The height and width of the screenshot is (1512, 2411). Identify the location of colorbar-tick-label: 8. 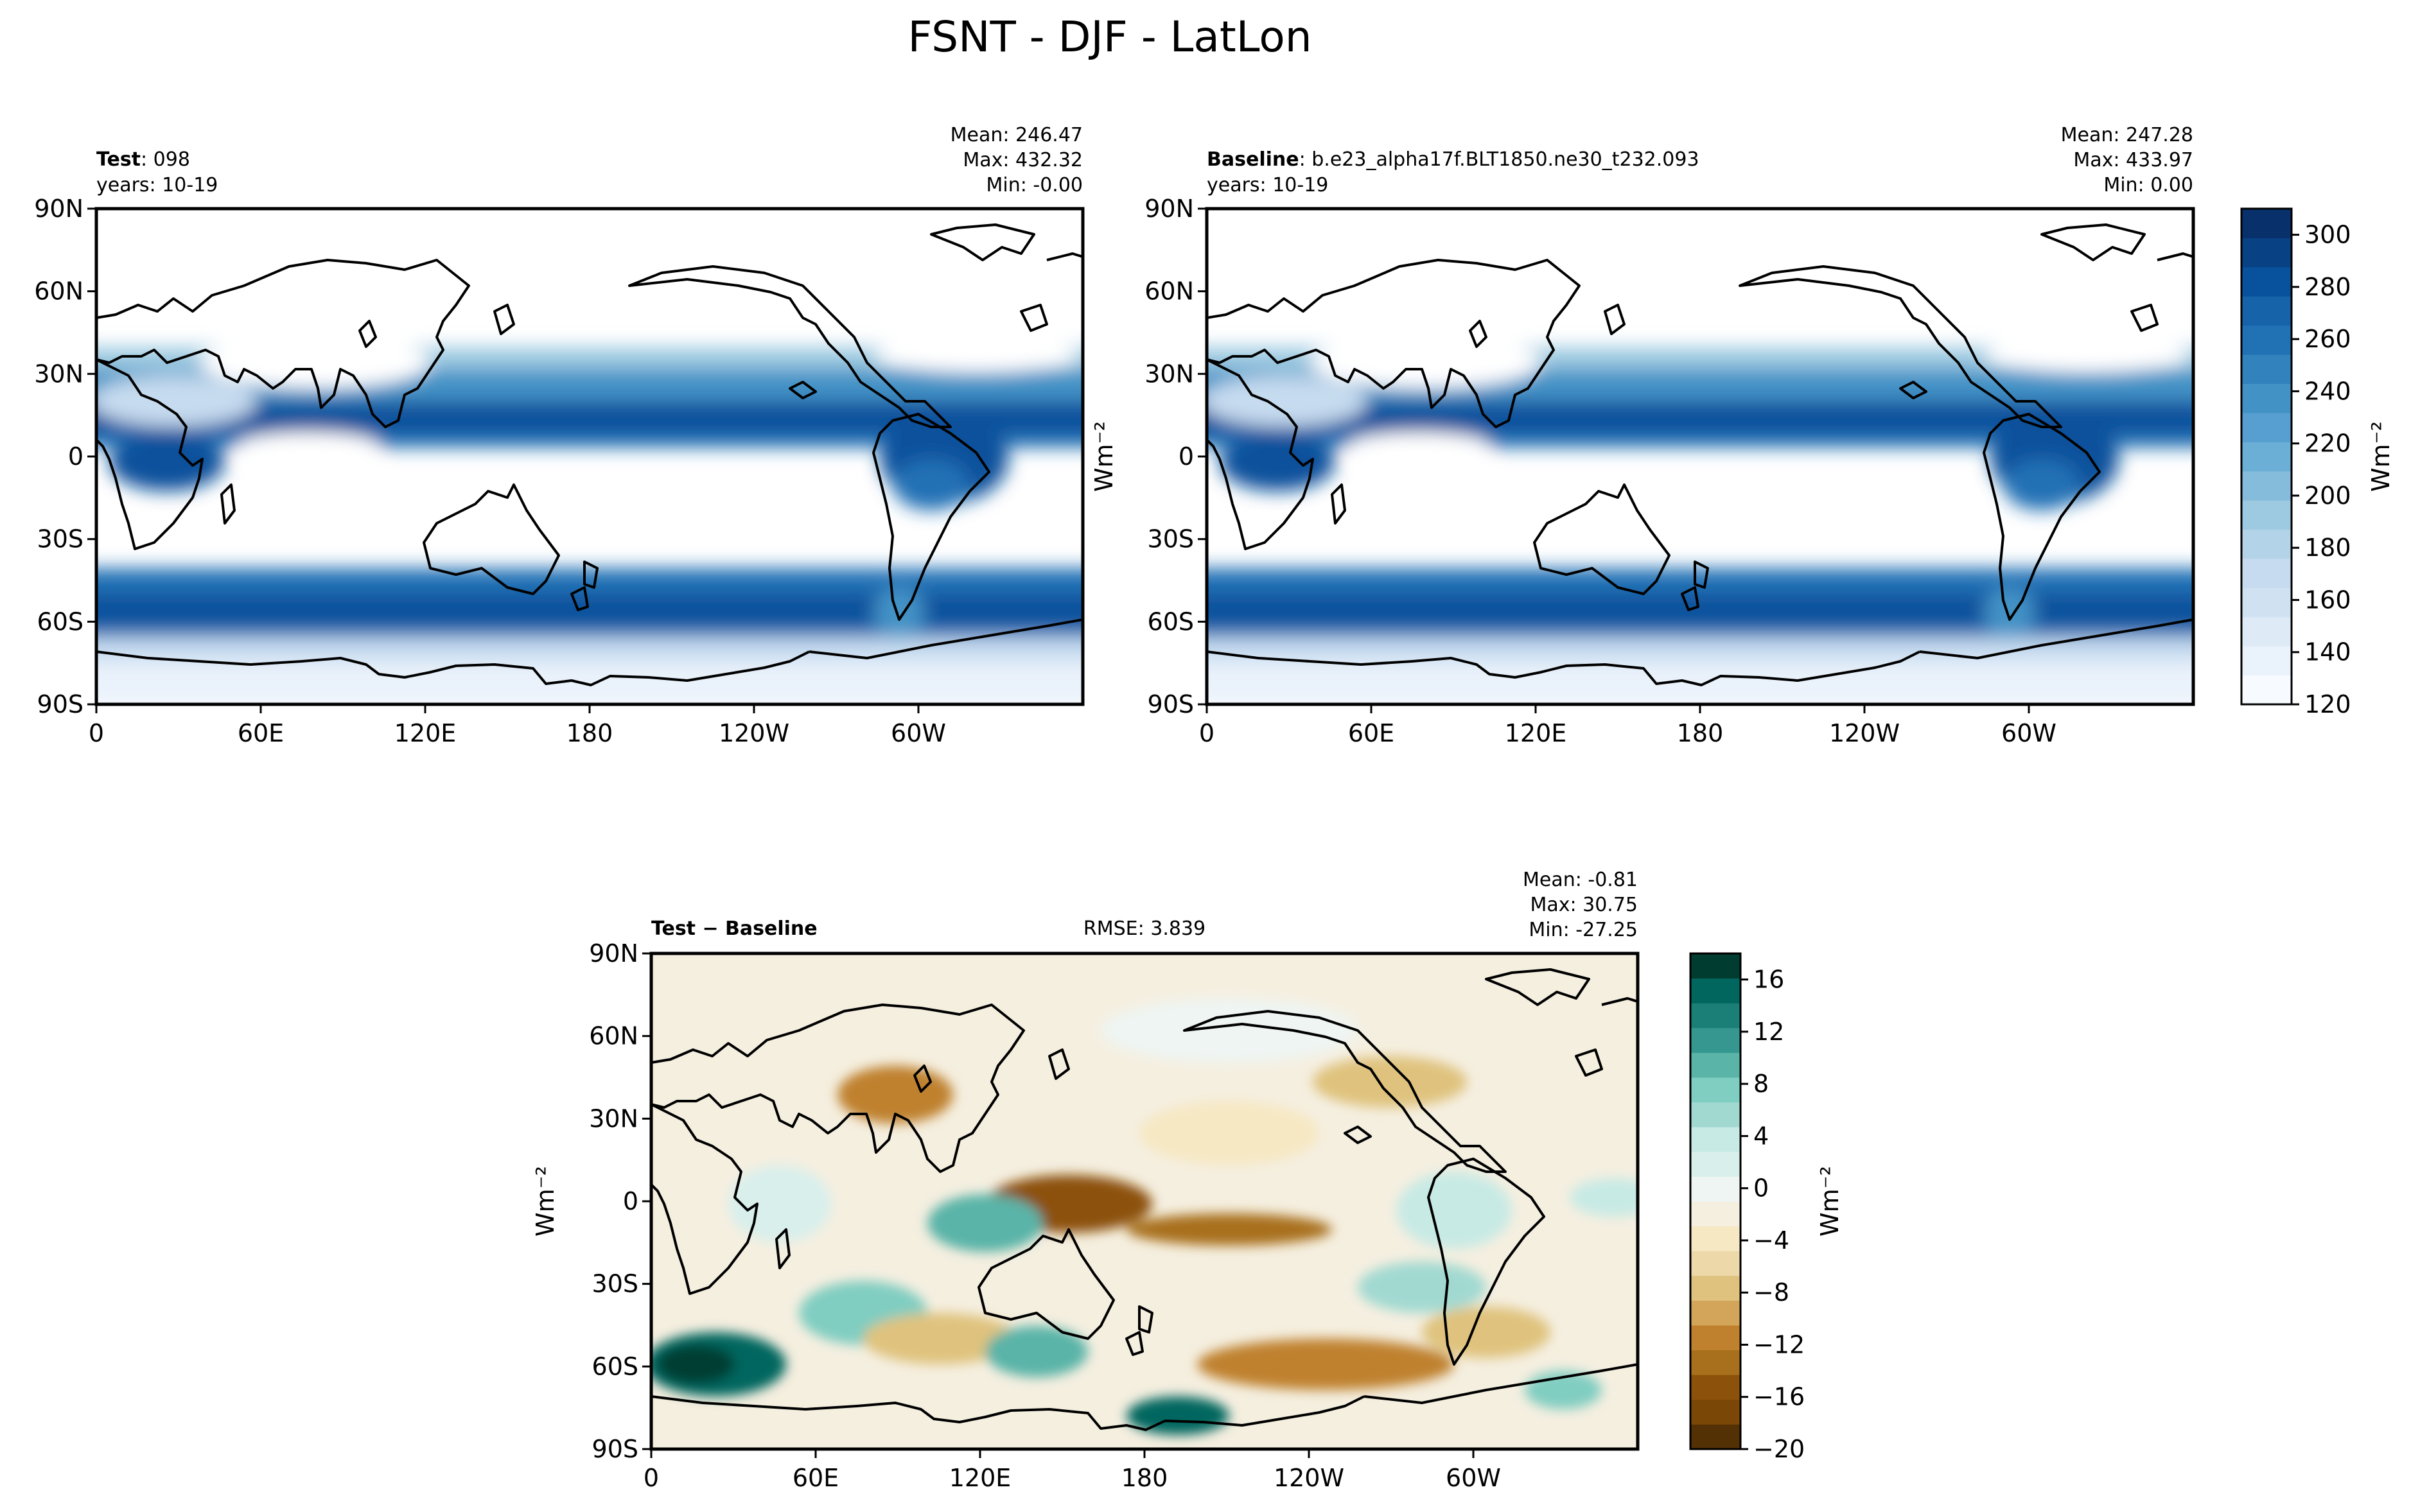
(1761, 1084).